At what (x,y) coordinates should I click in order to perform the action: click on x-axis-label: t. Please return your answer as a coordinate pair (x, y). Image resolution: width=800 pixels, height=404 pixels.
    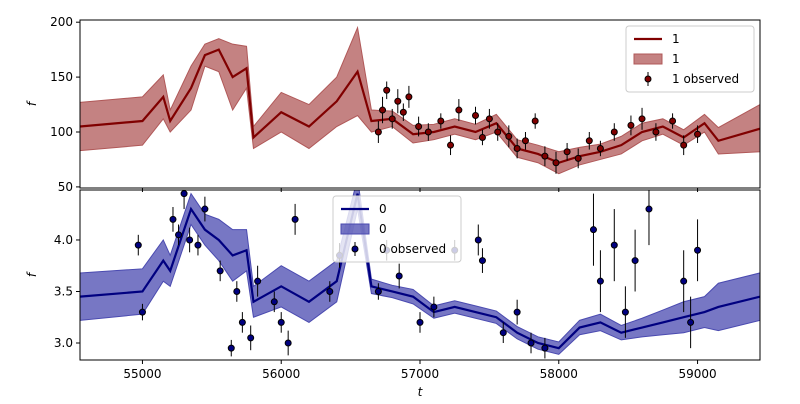
    Looking at the image, I should click on (421, 392).